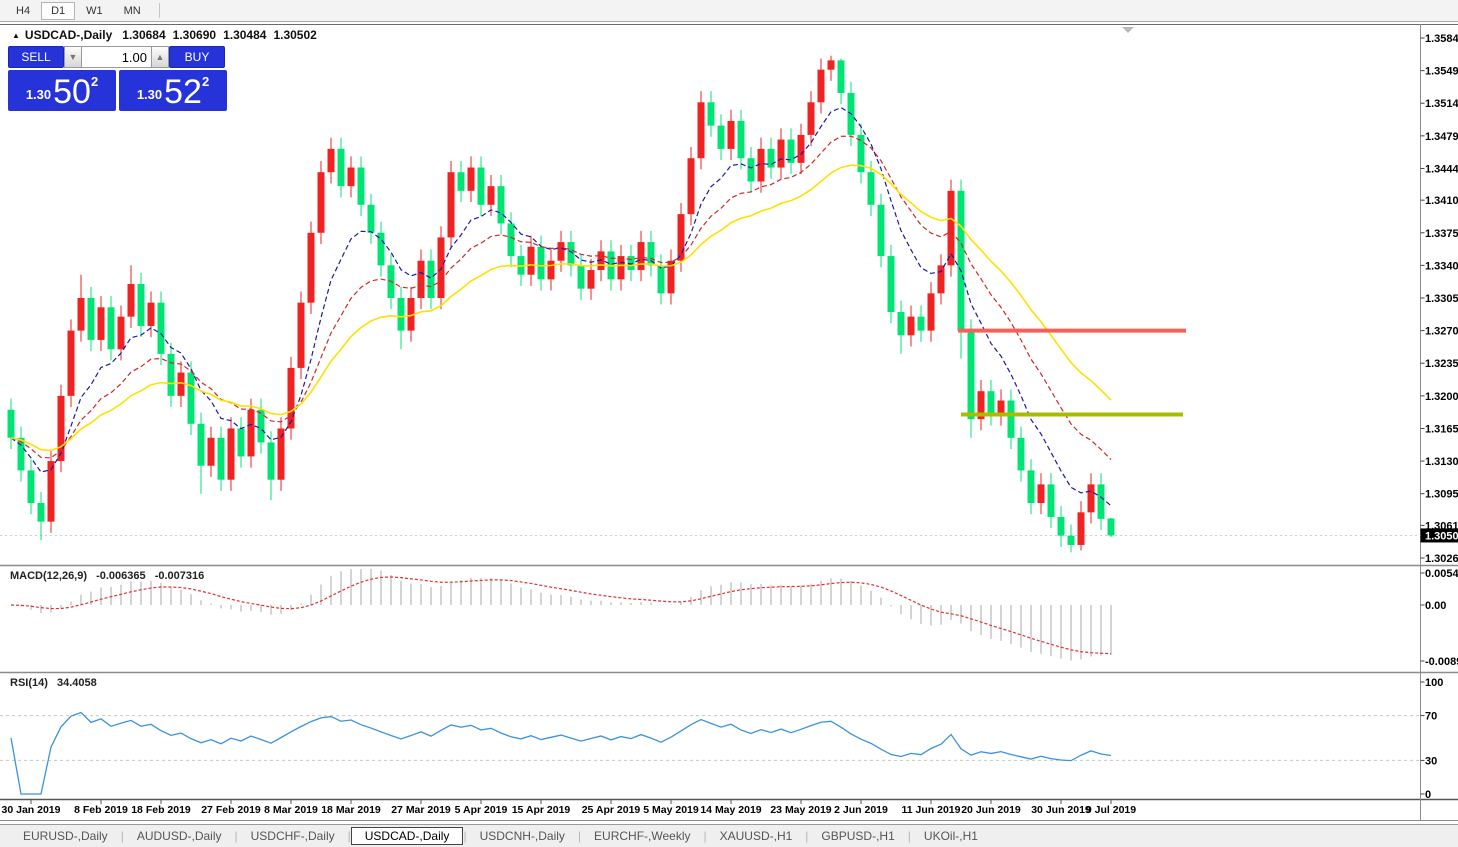 The image size is (1458, 847). What do you see at coordinates (950, 836) in the screenshot?
I see `chart-tab-ukoil-h1: UKOil-,H1` at bounding box center [950, 836].